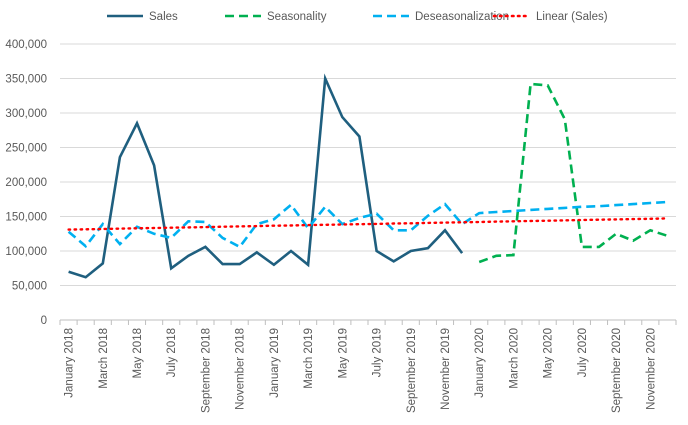 The image size is (688, 425). What do you see at coordinates (44, 321) in the screenshot?
I see `y-tick-label: 0` at bounding box center [44, 321].